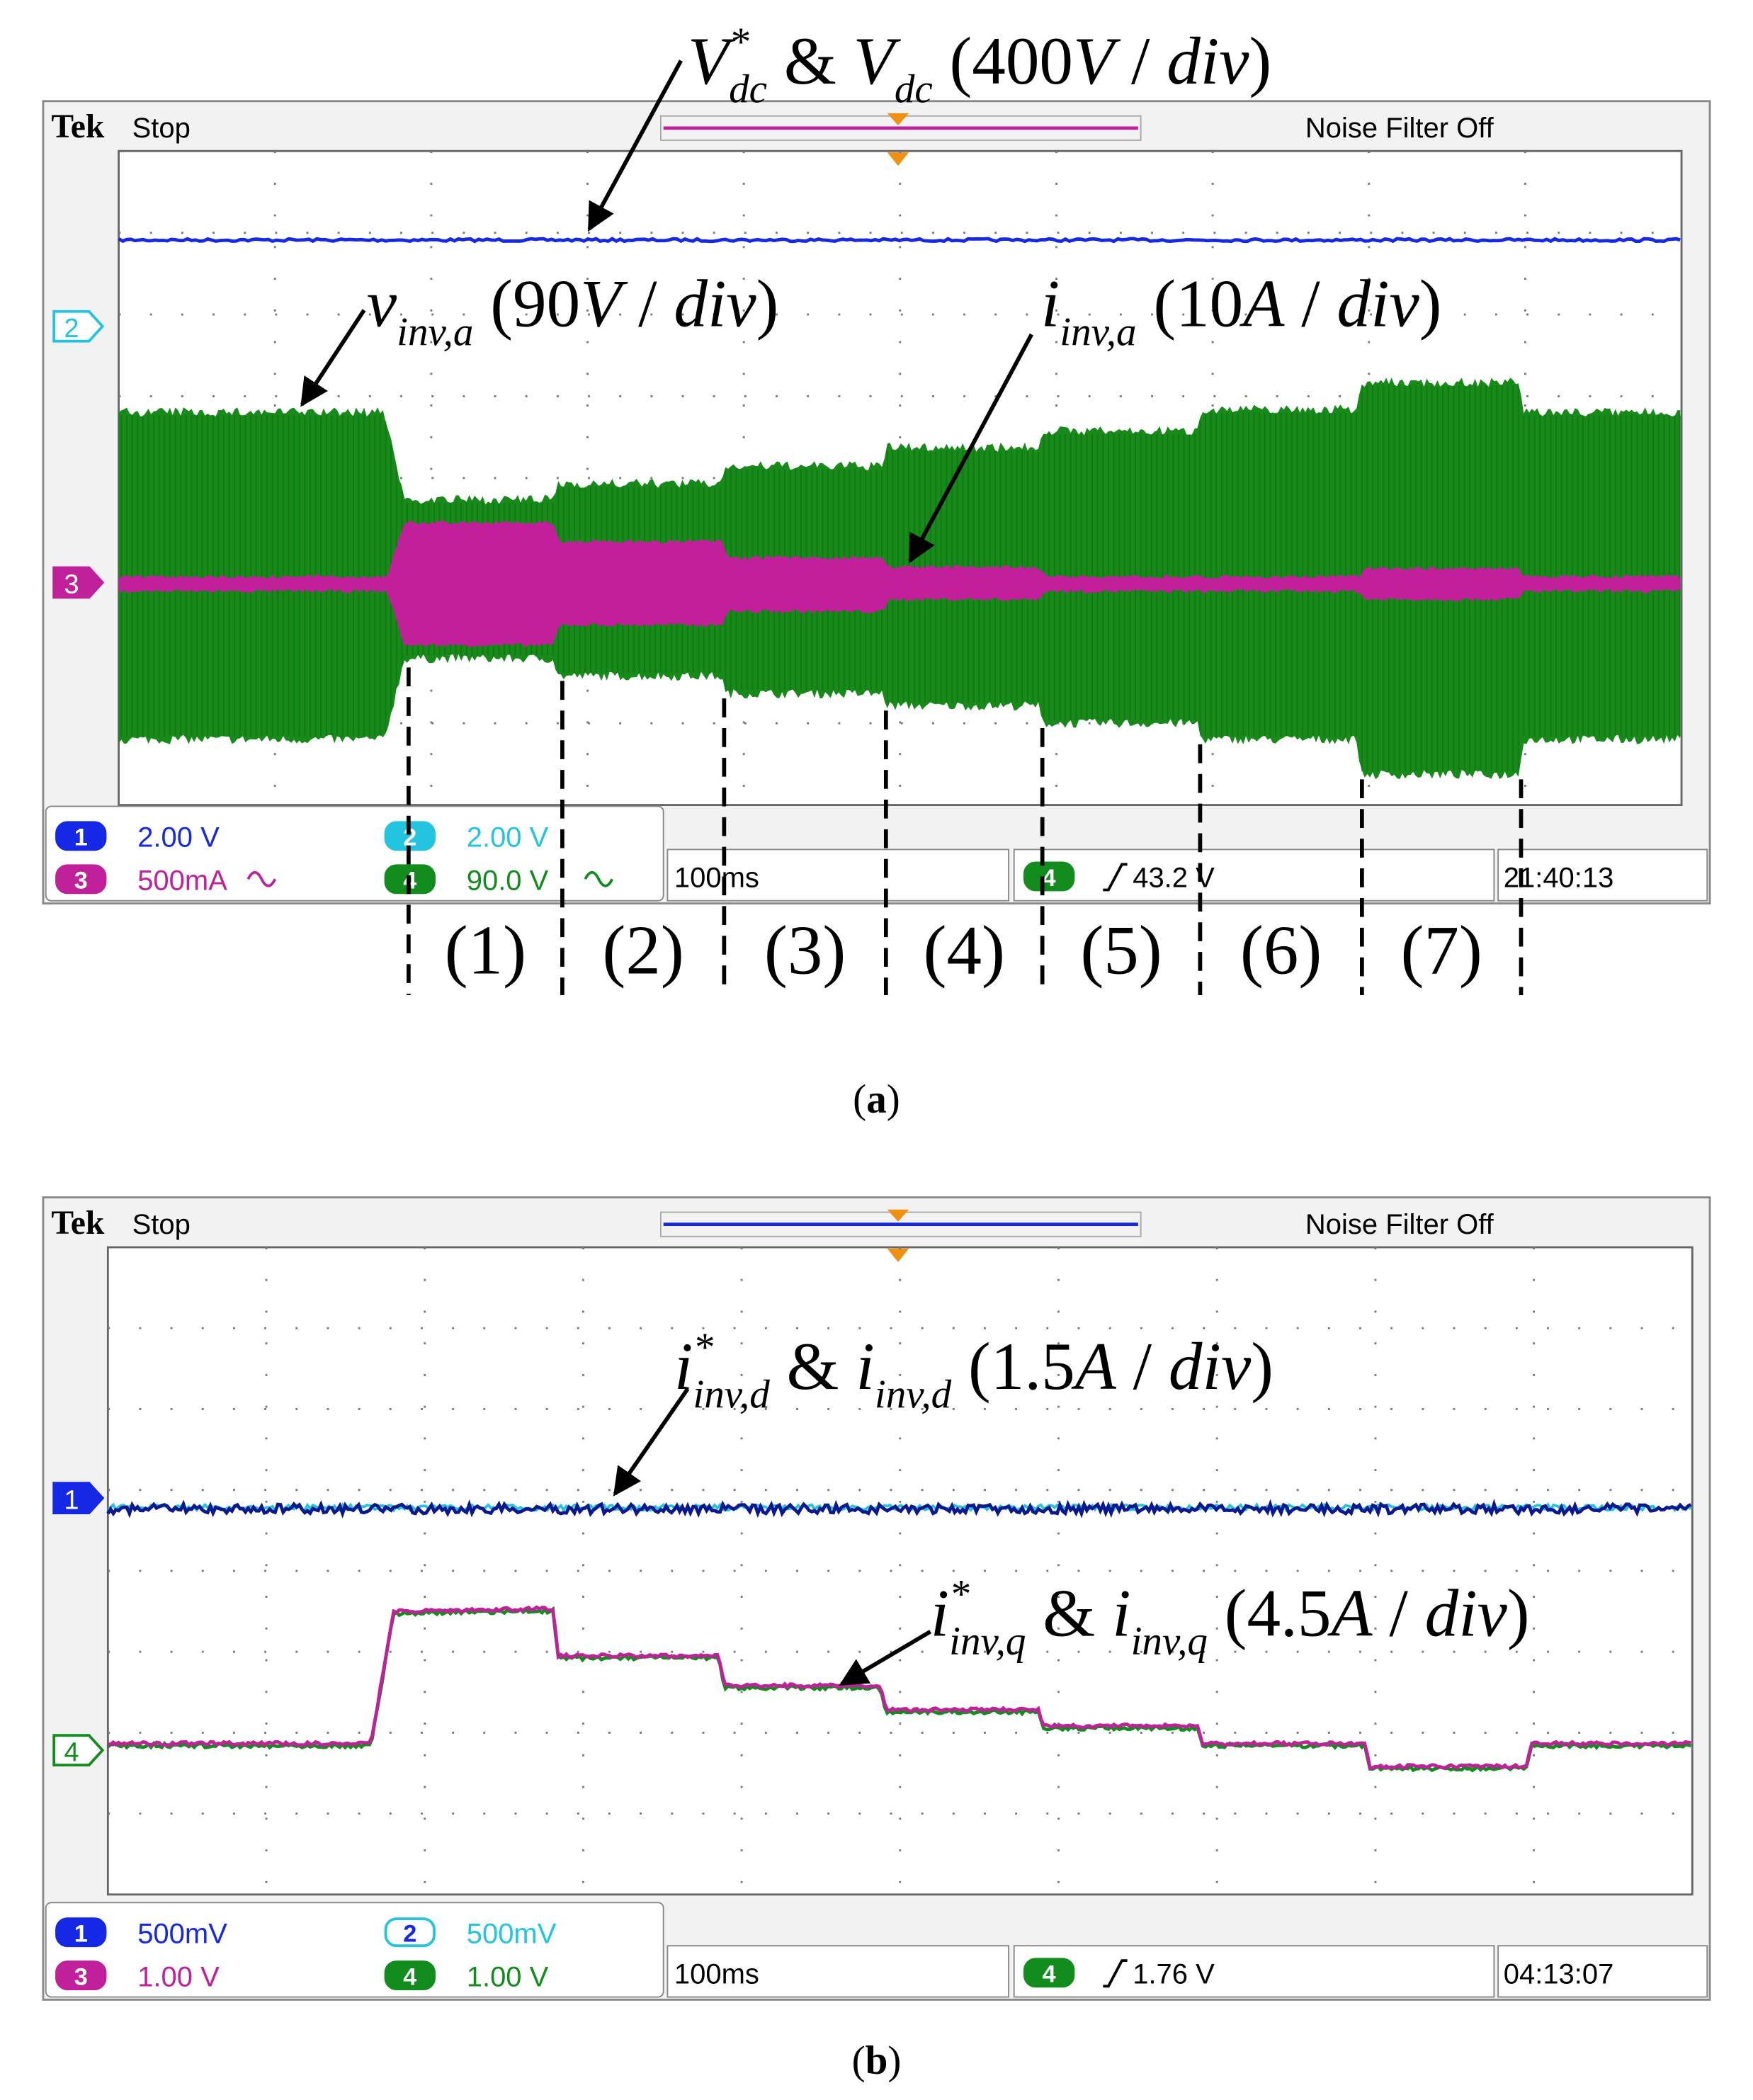  What do you see at coordinates (182, 881) in the screenshot?
I see `channel-setting: 500mA` at bounding box center [182, 881].